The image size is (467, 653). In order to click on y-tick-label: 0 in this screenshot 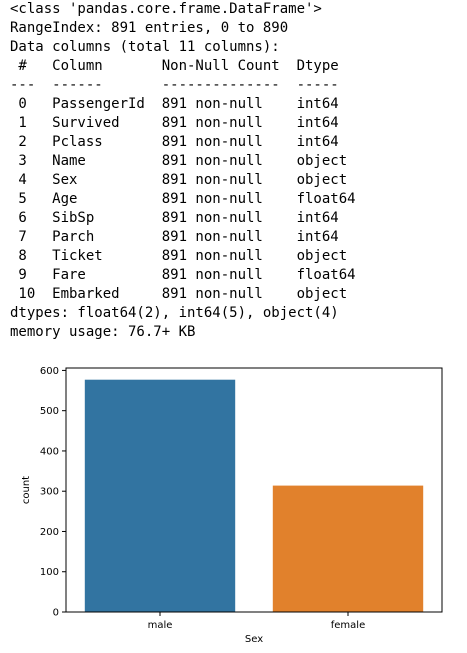, I will do `click(56, 613)`.